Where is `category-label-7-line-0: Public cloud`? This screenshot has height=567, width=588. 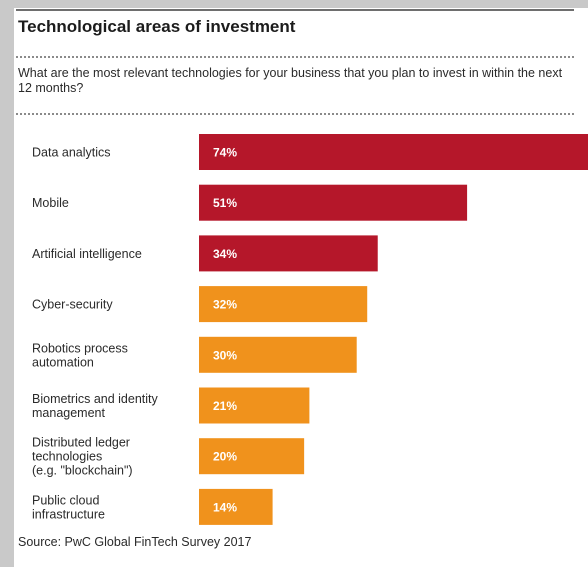
category-label-7-line-0: Public cloud is located at coordinates (65, 500).